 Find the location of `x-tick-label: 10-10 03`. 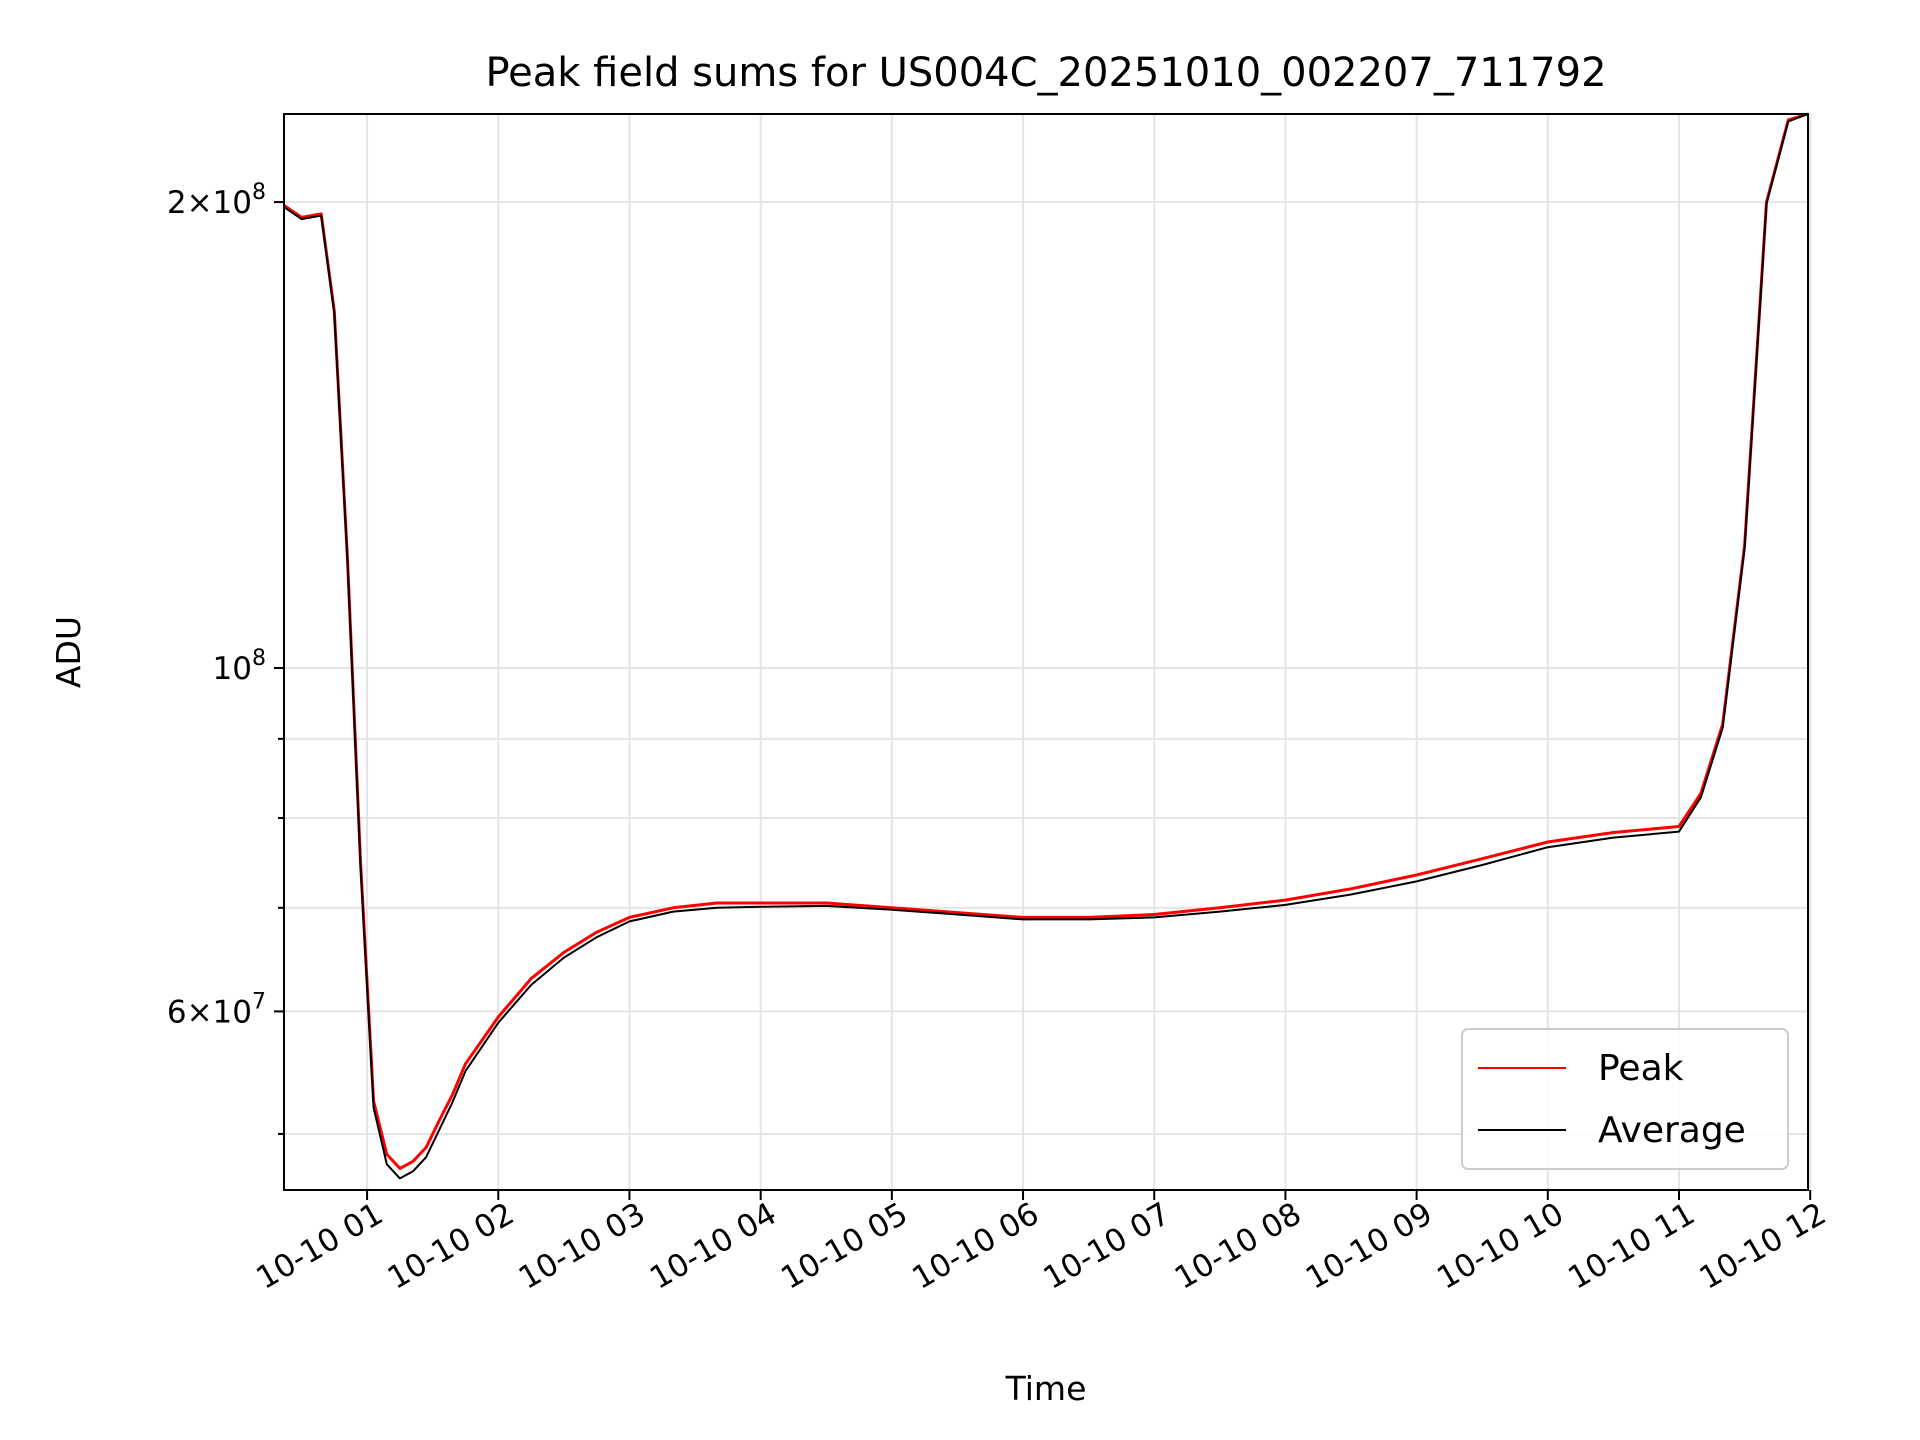

x-tick-label: 10-10 03 is located at coordinates (582, 1246).